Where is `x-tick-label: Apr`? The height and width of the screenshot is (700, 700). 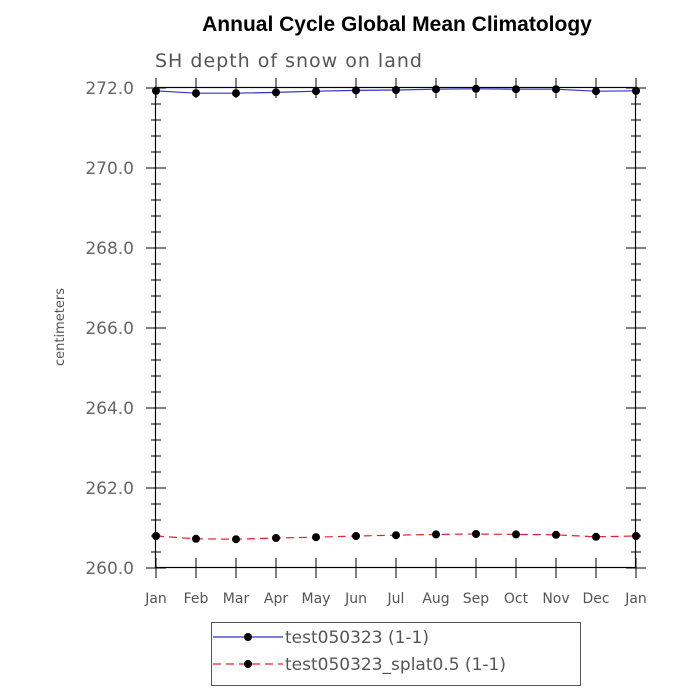
x-tick-label: Apr is located at coordinates (276, 599).